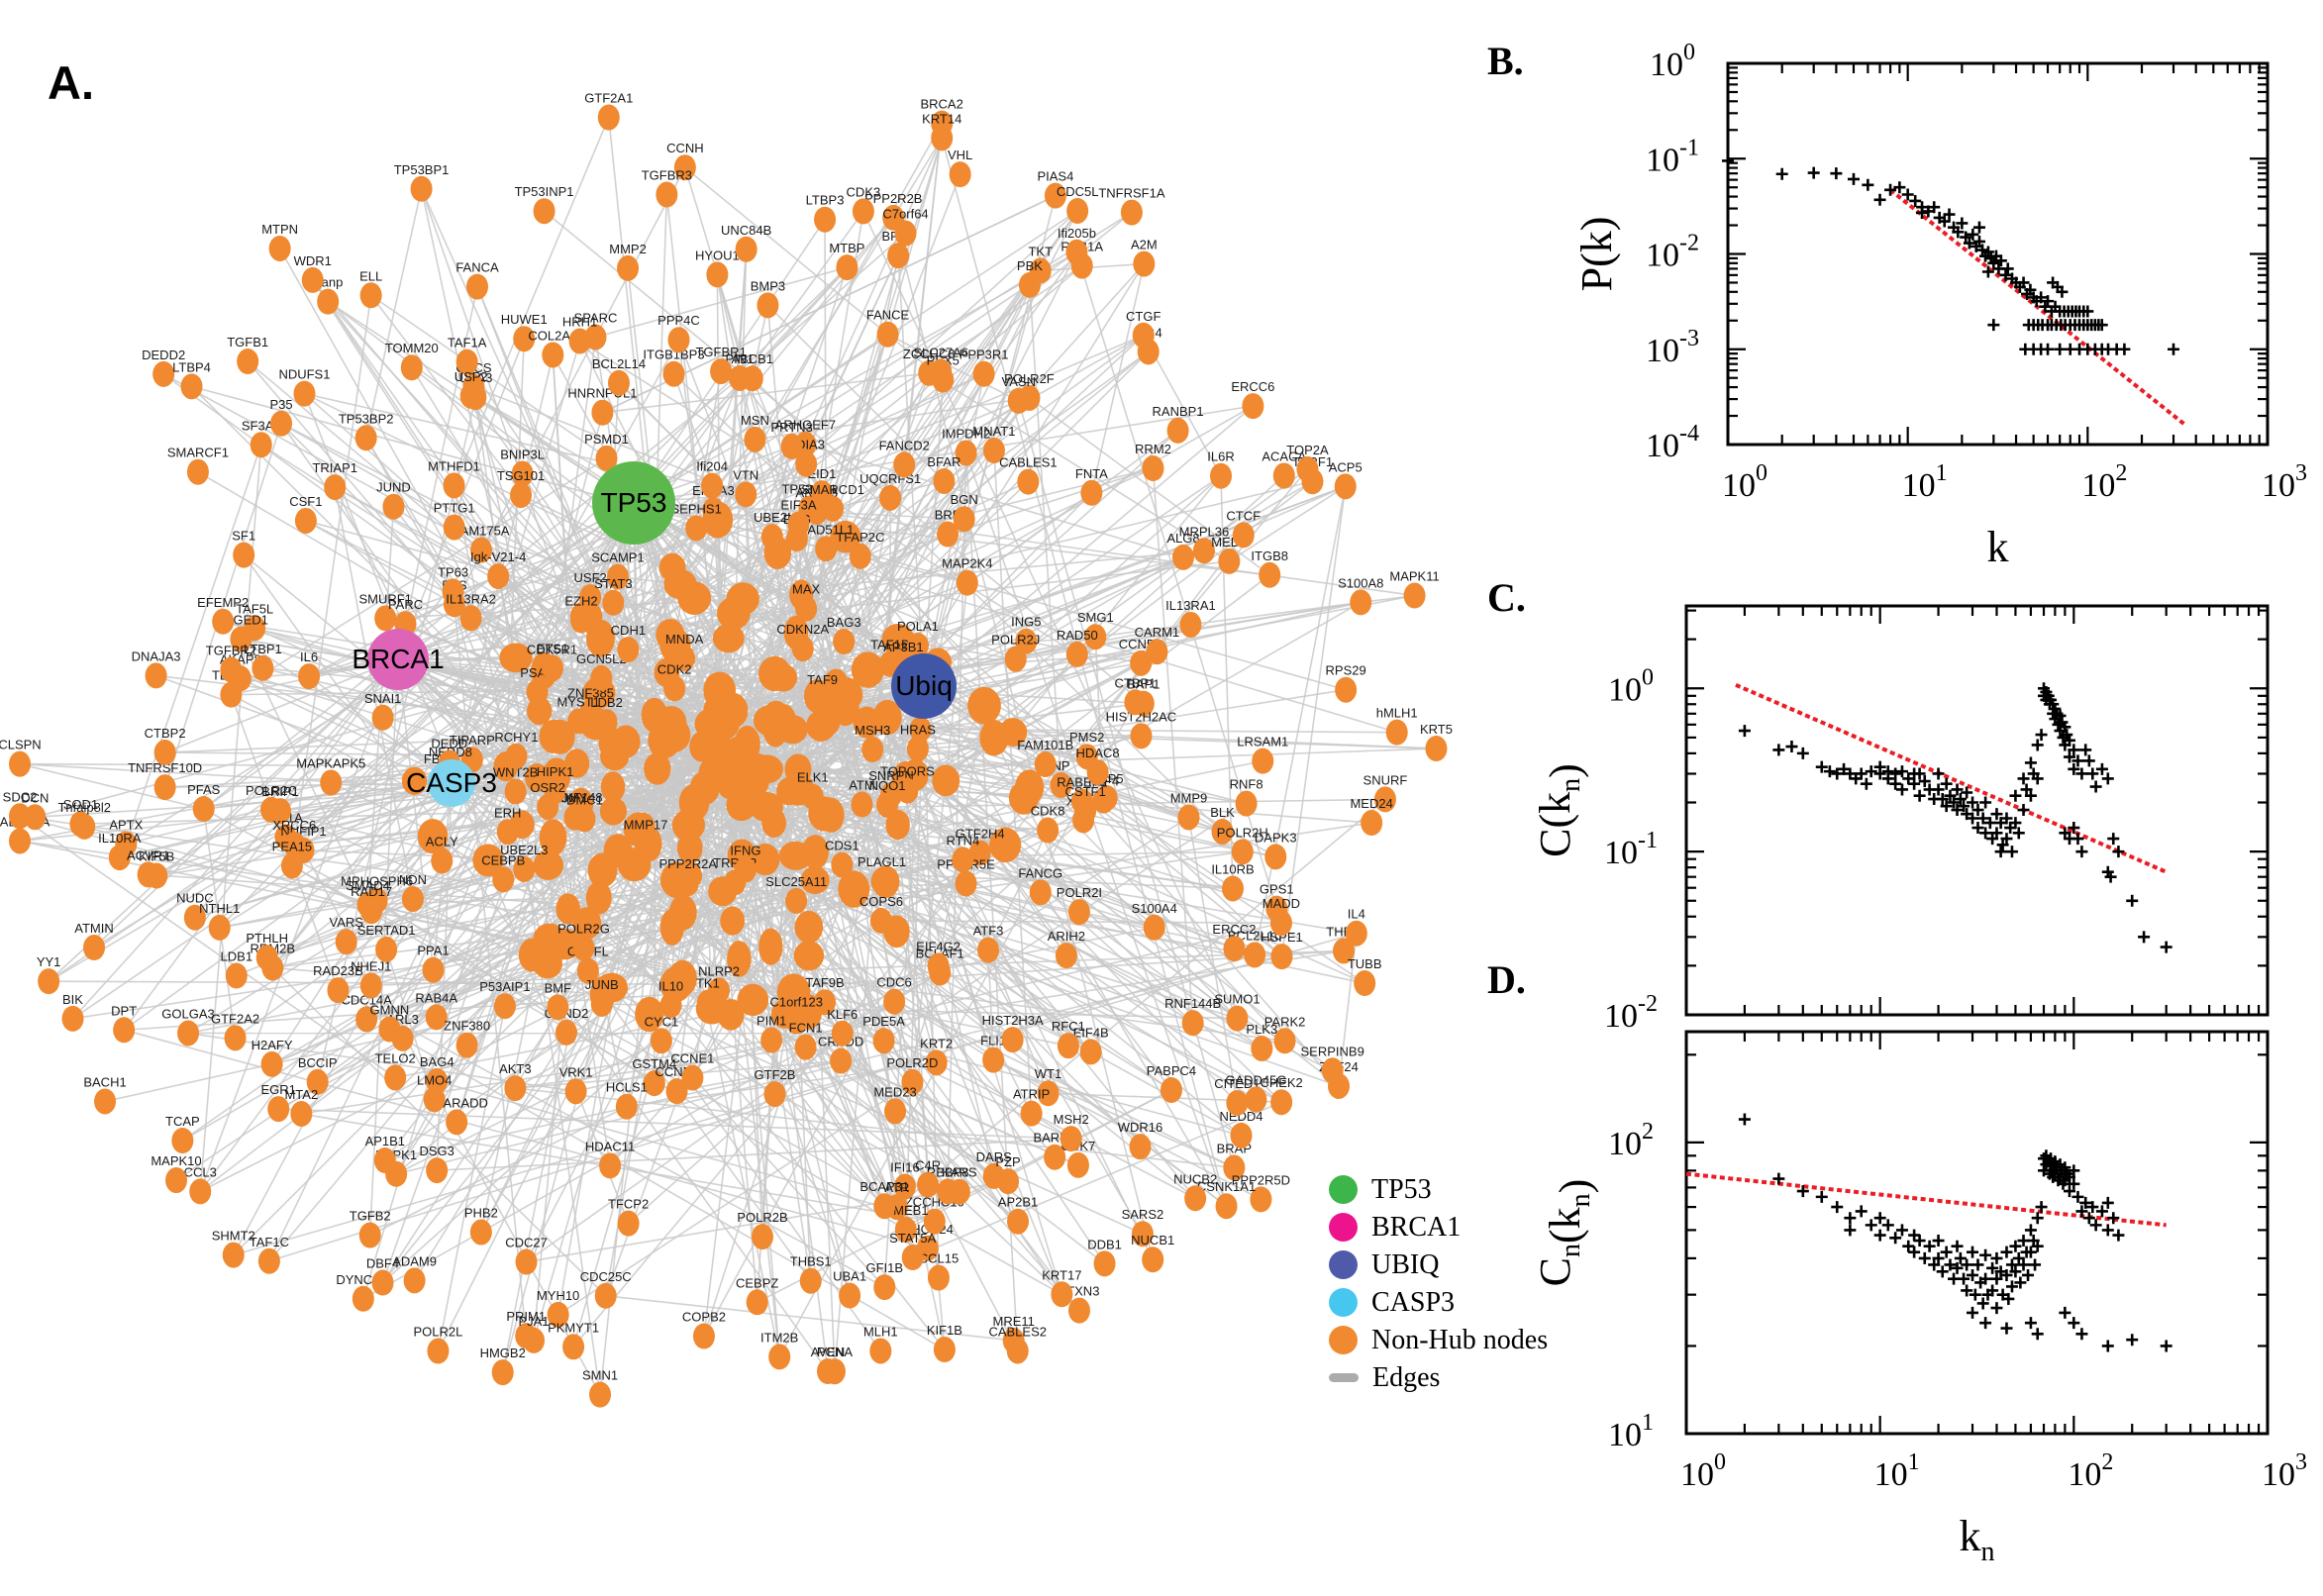 This screenshot has width=2323, height=1596. I want to click on network-node-label: NUCB1, so click(1152, 1240).